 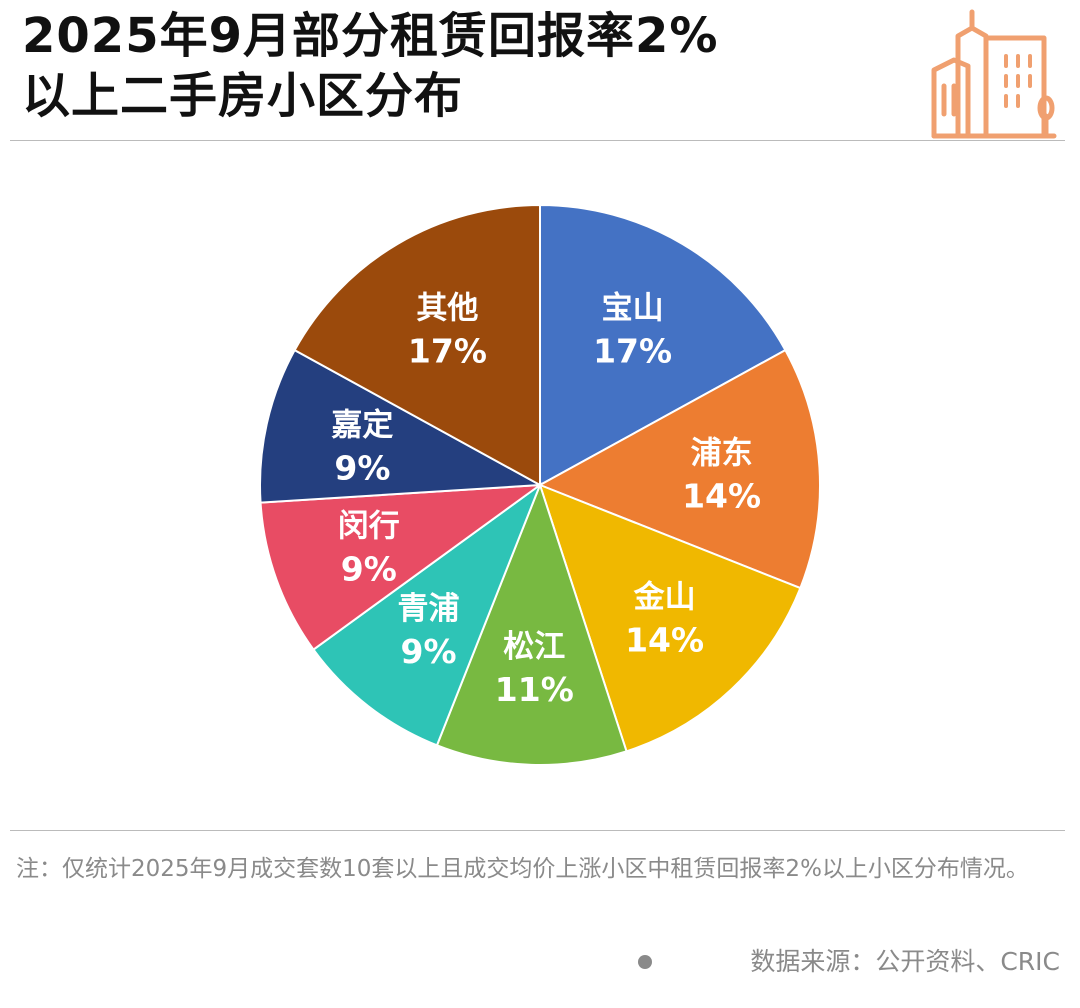 I want to click on header-divider, so click(x=537, y=140).